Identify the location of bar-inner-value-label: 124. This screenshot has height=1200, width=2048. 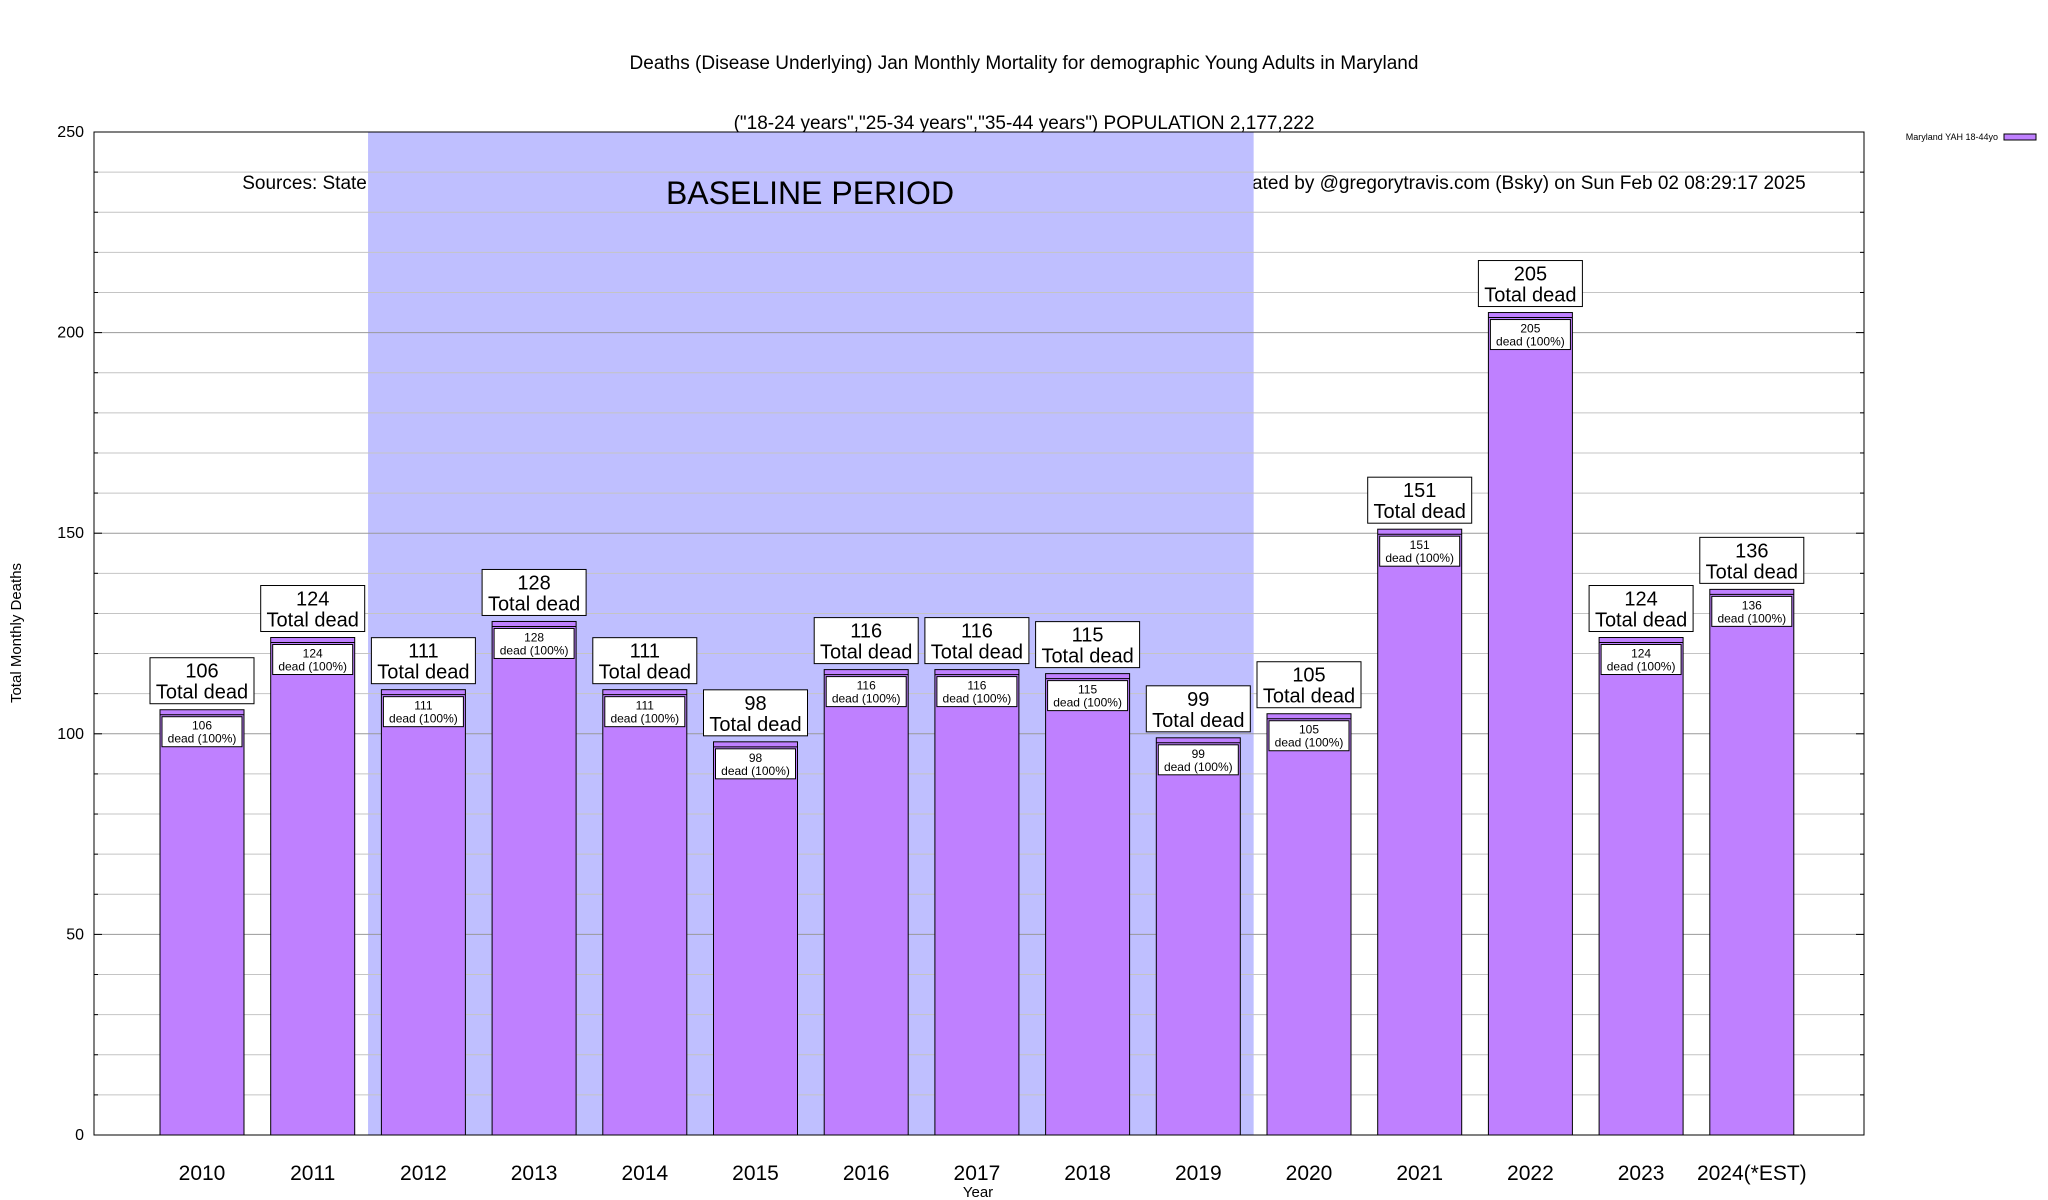
(313, 654).